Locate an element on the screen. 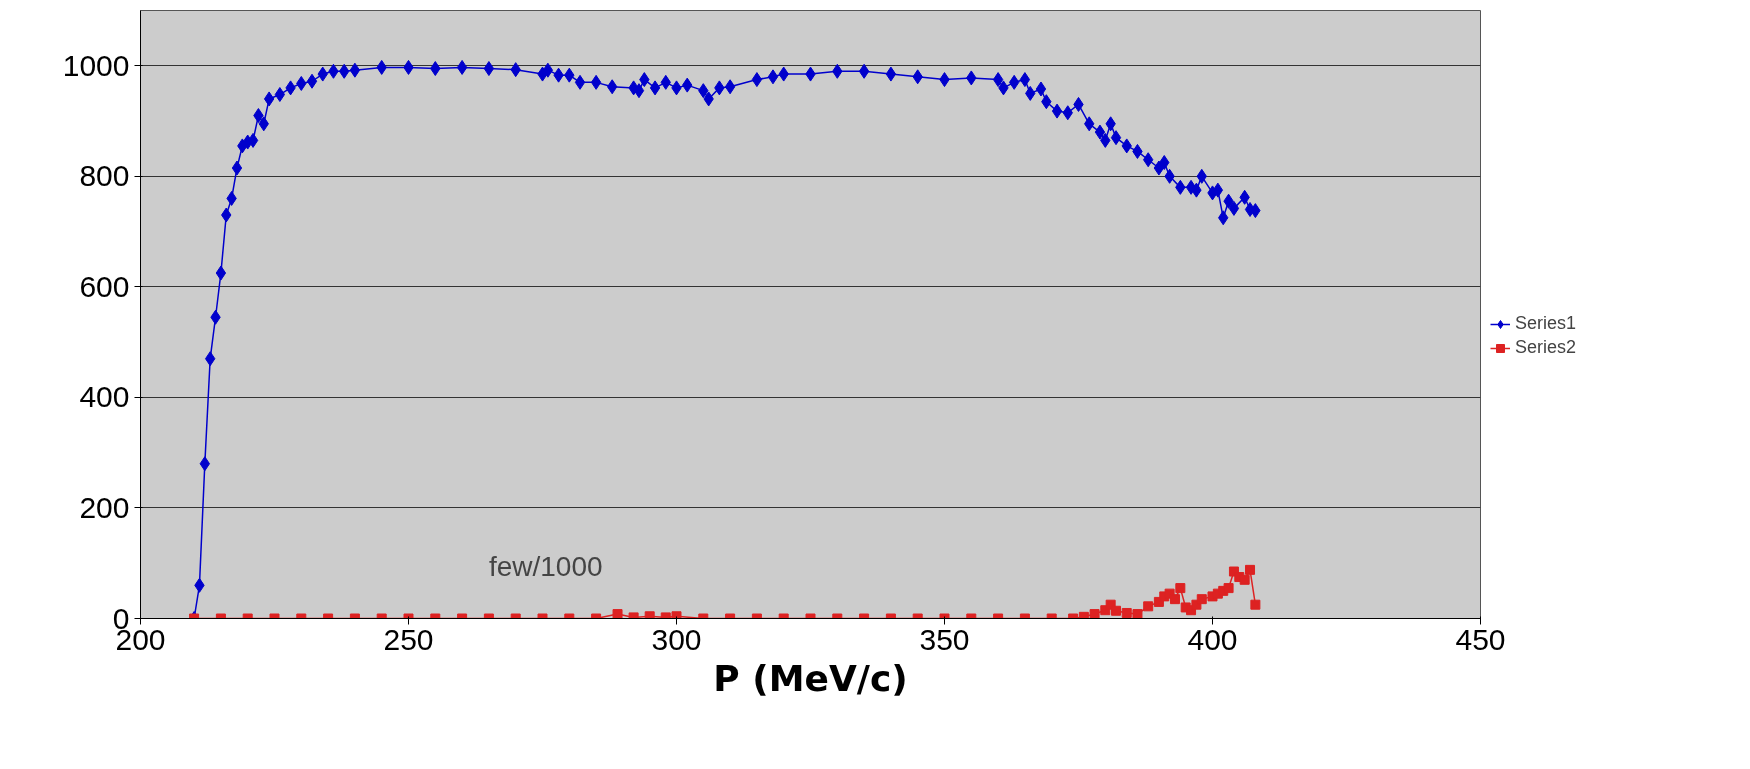 The image size is (1750, 769). y-tick-label: 400 is located at coordinates (104, 397).